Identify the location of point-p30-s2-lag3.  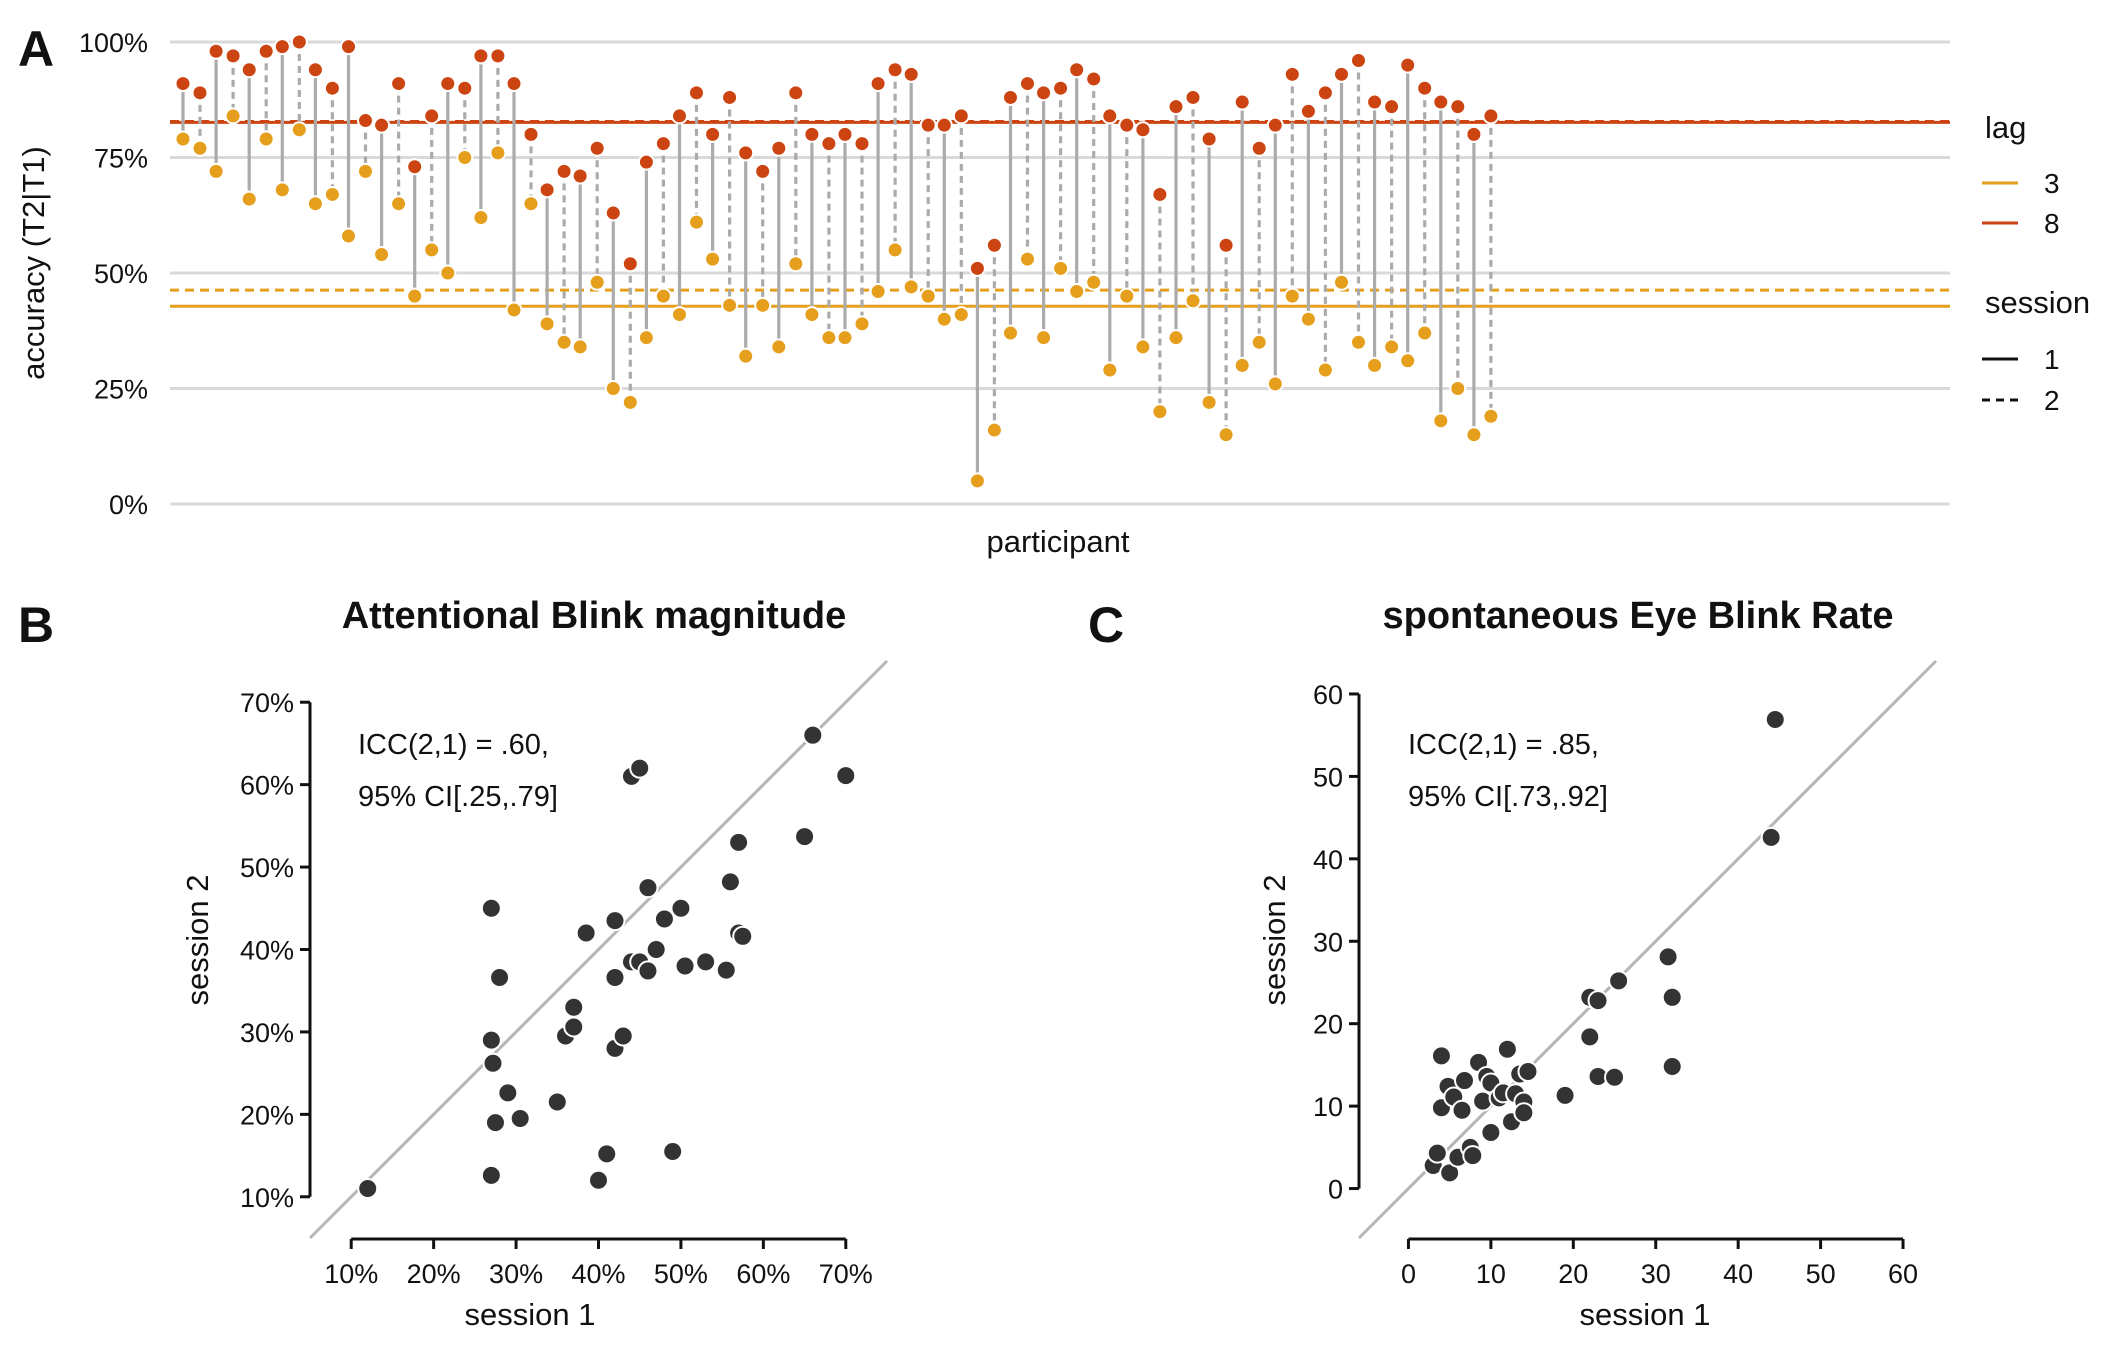
(1160, 412).